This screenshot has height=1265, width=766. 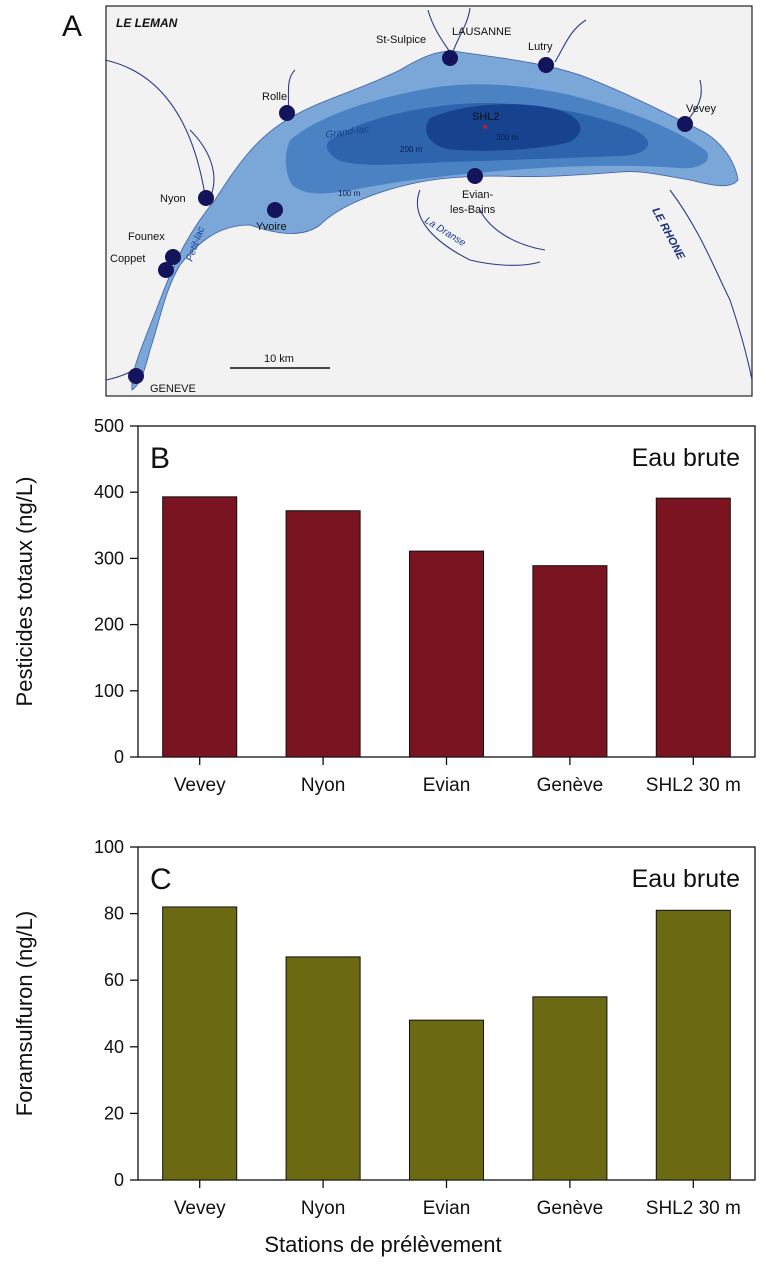 What do you see at coordinates (323, 1208) in the screenshot?
I see `panel-c-category-label: Nyon` at bounding box center [323, 1208].